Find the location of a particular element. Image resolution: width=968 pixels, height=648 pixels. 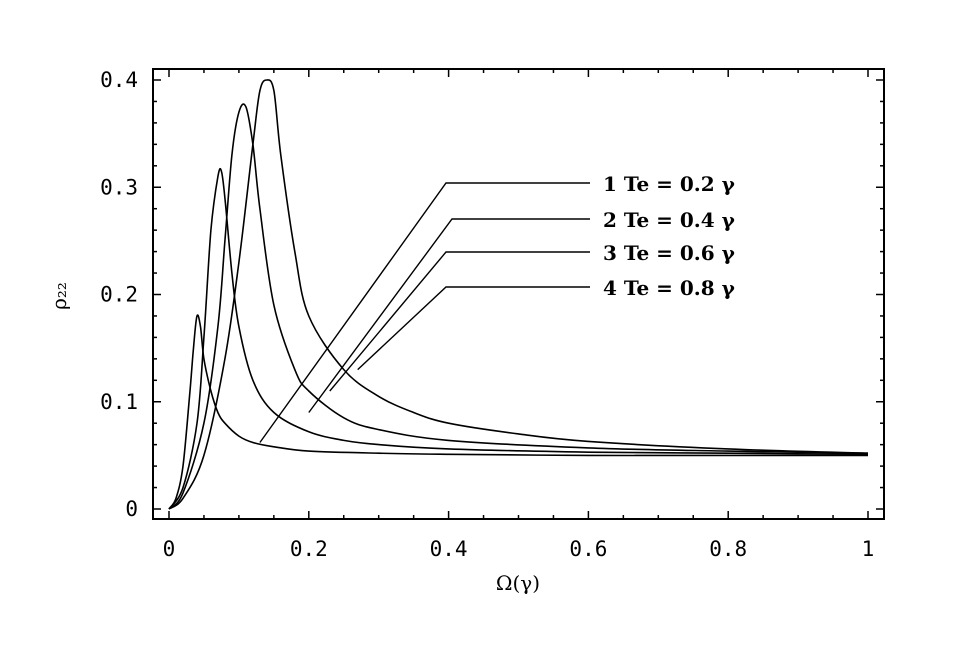

y-tick-label: 0.2 is located at coordinates (119, 295).